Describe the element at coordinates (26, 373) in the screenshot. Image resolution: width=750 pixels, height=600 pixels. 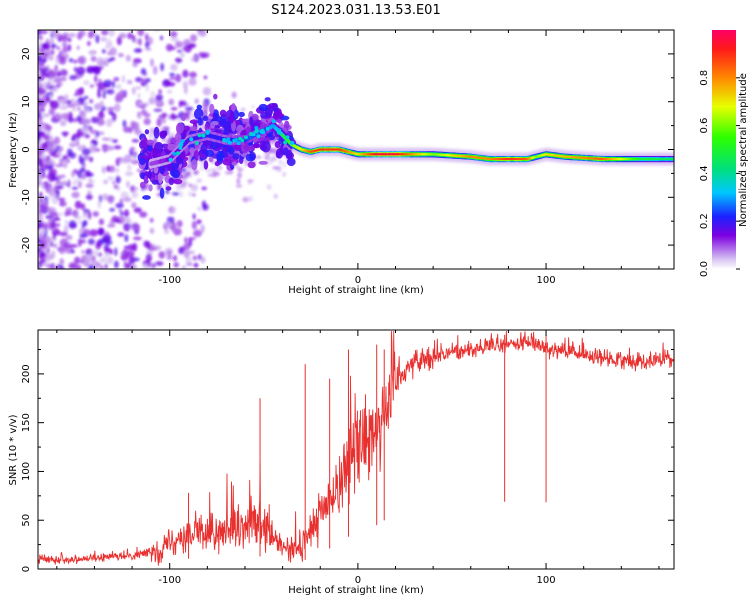
I see `snr-ytick-label: 200` at that location.